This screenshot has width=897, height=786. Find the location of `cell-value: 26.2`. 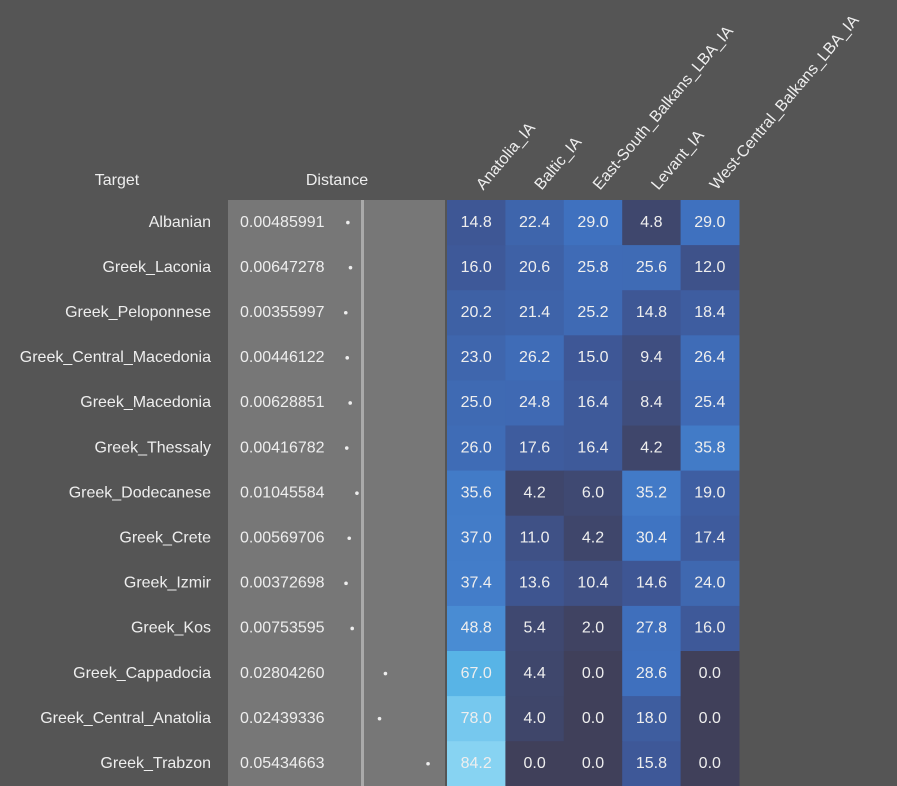

cell-value: 26.2 is located at coordinates (534, 357).